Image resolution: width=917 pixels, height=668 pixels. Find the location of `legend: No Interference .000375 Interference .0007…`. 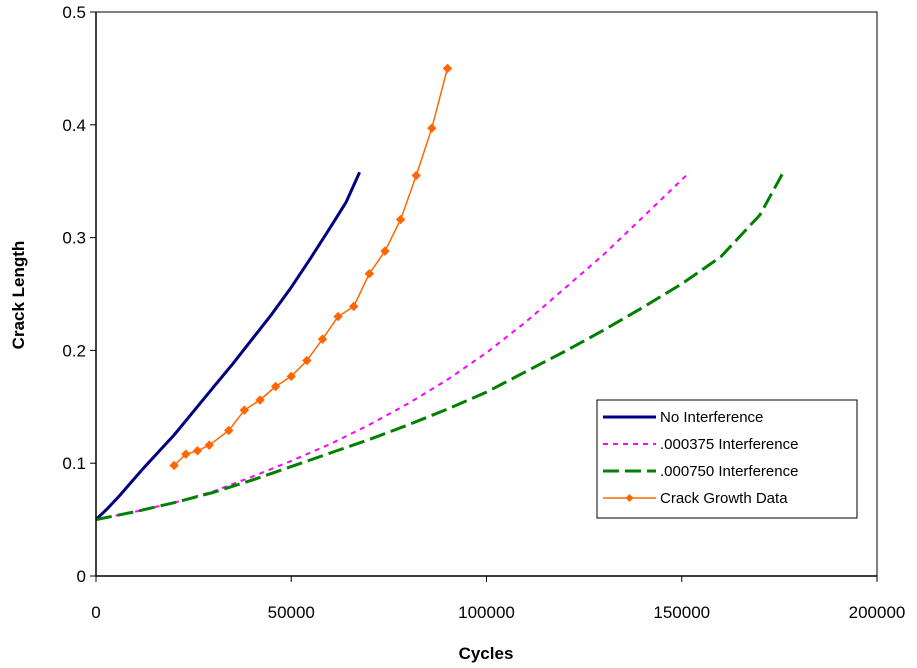

legend: No Interference .000375 Interference .0007… is located at coordinates (727, 459).